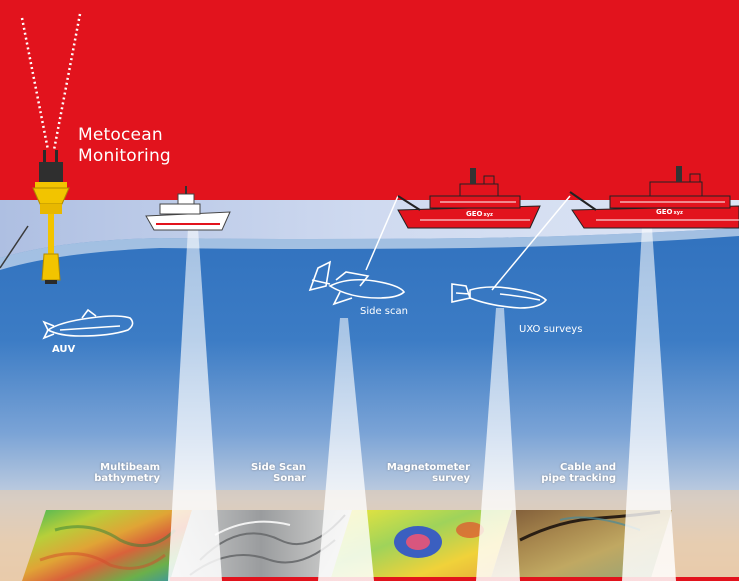 The height and width of the screenshot is (581, 739). I want to click on caption-cable-line1: Cable and, so click(588, 467).